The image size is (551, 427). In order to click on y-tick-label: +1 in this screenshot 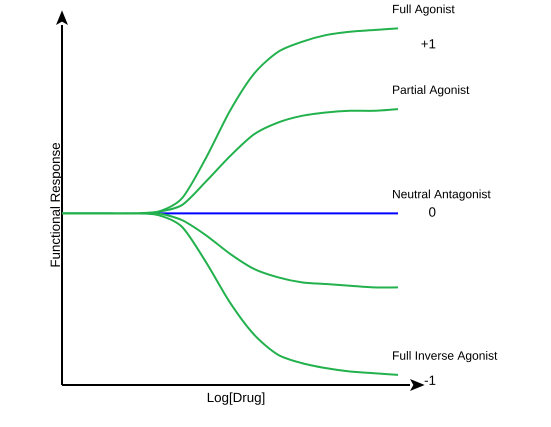, I will do `click(428, 43)`.